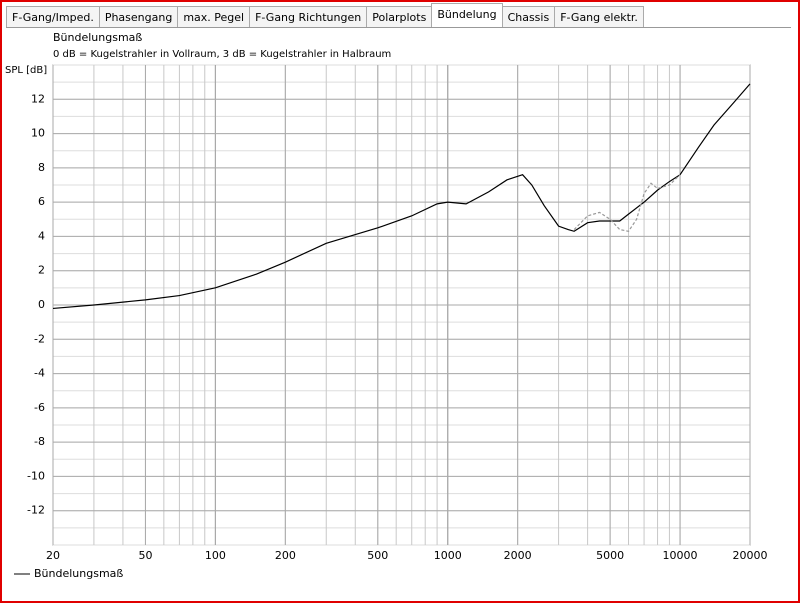  Describe the element at coordinates (39, 407) in the screenshot. I see `y-tick-label: -6` at that location.